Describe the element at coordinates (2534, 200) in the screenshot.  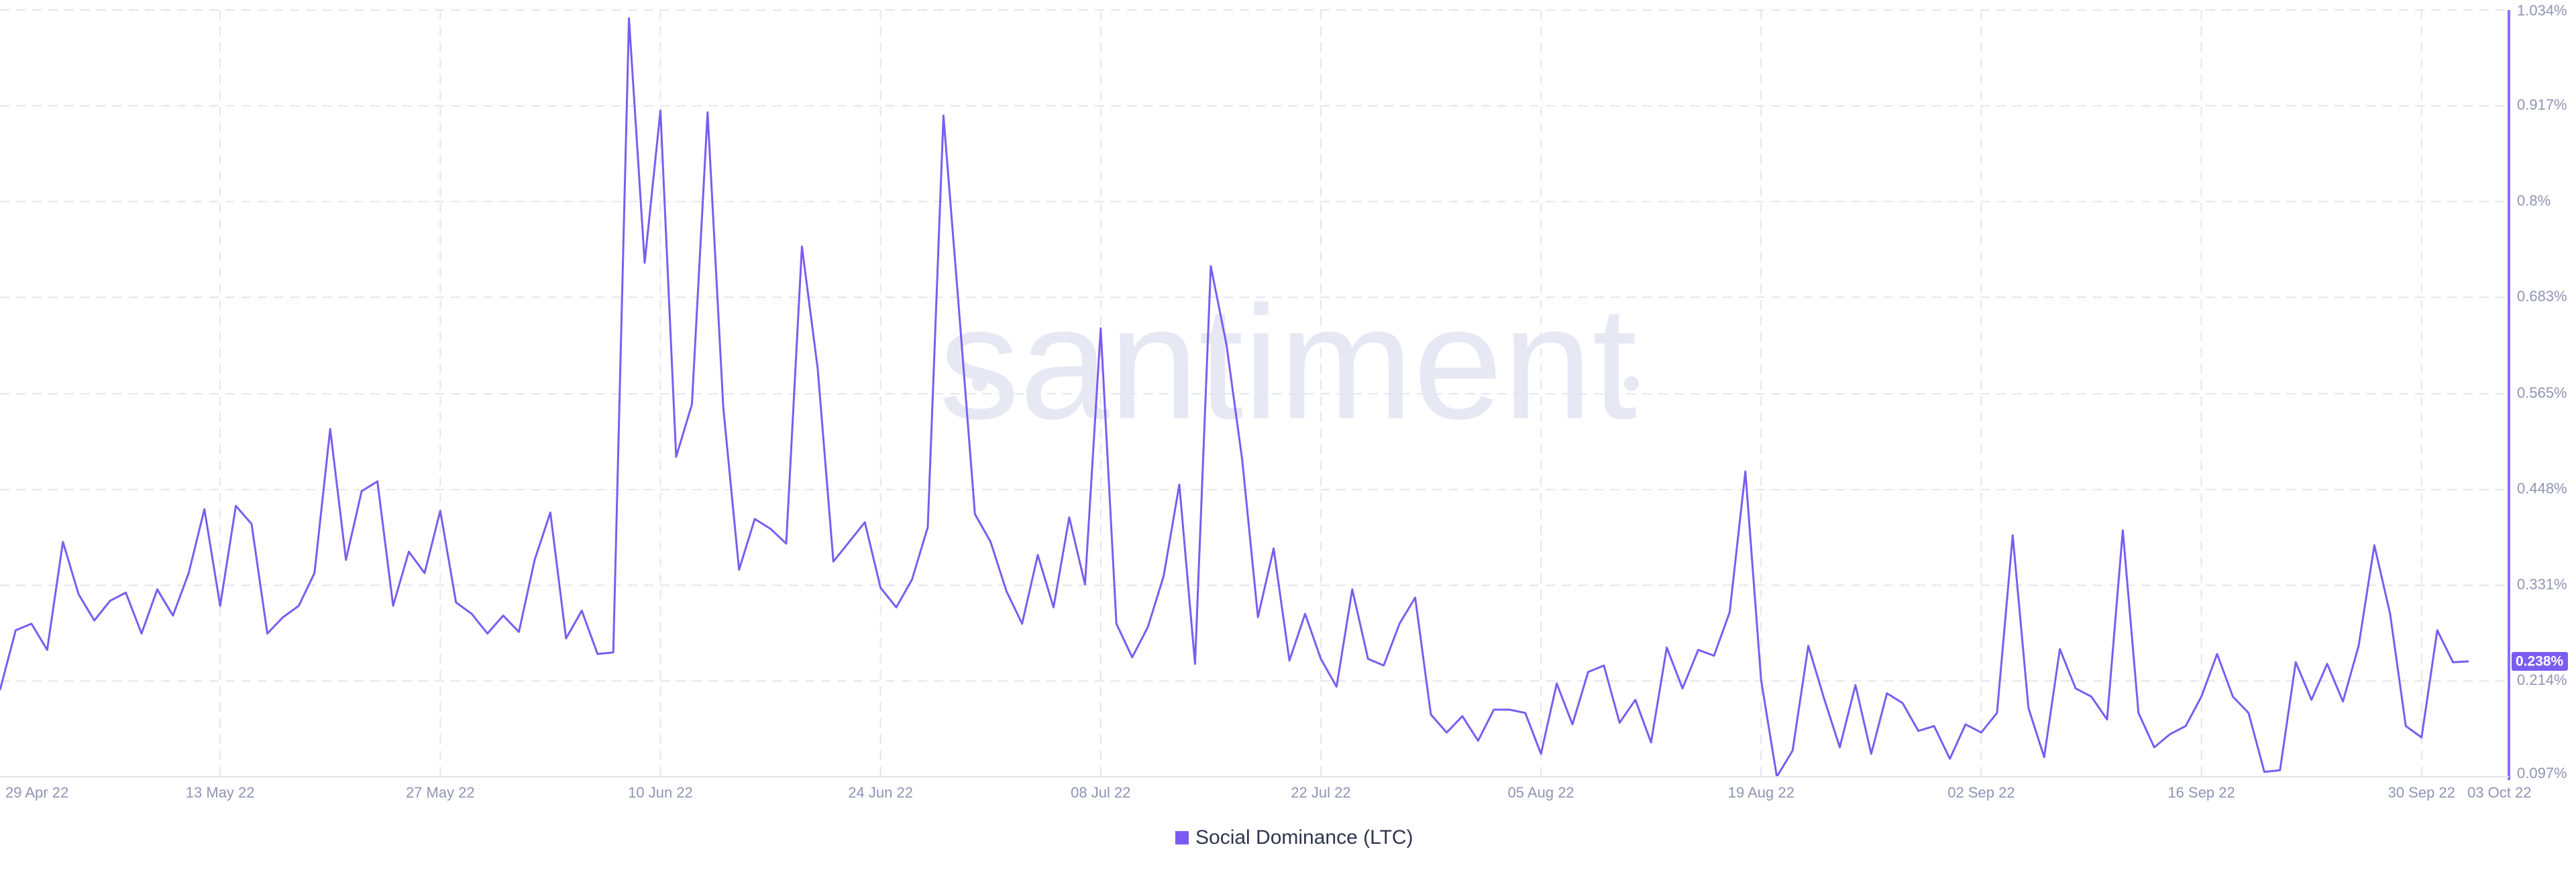
I see `y-tick-label: 0.8%` at that location.